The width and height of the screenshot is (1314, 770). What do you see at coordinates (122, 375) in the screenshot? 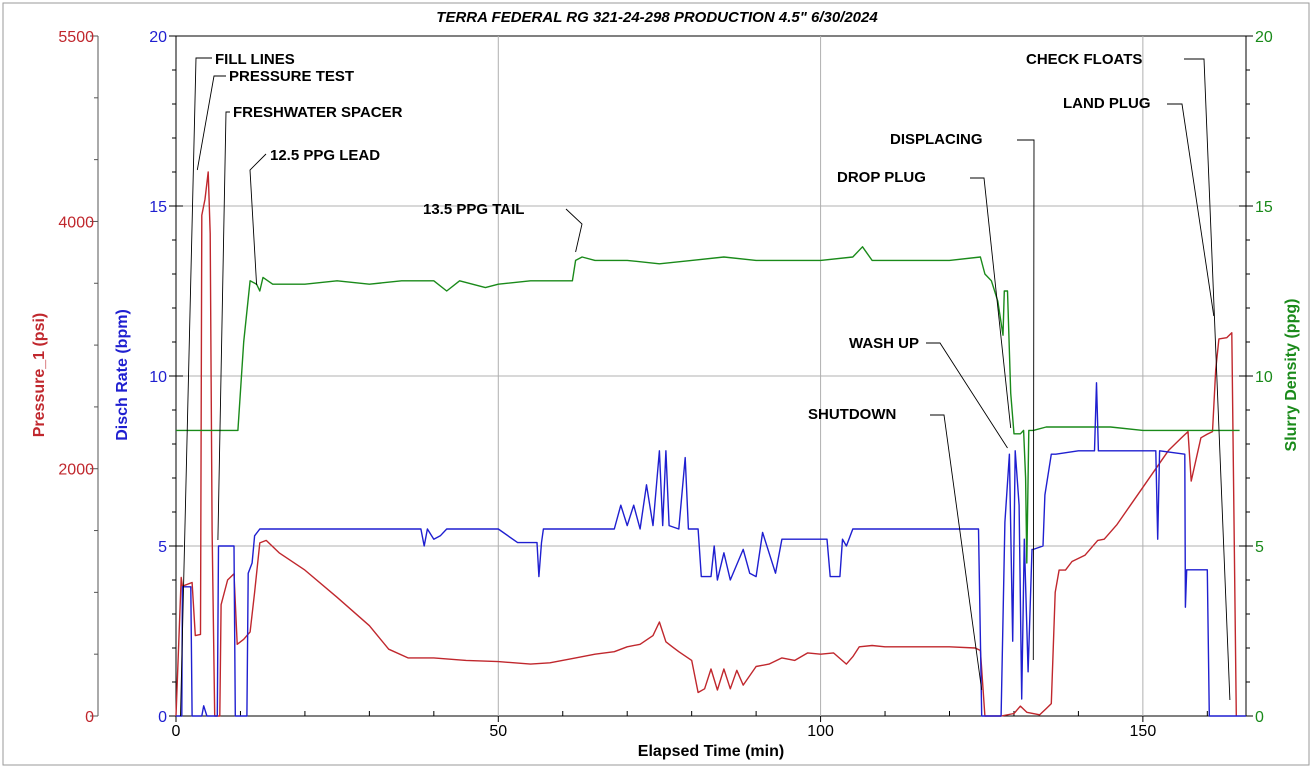
I see `rate-axis-title: Disch Rate (bpm)` at bounding box center [122, 375].